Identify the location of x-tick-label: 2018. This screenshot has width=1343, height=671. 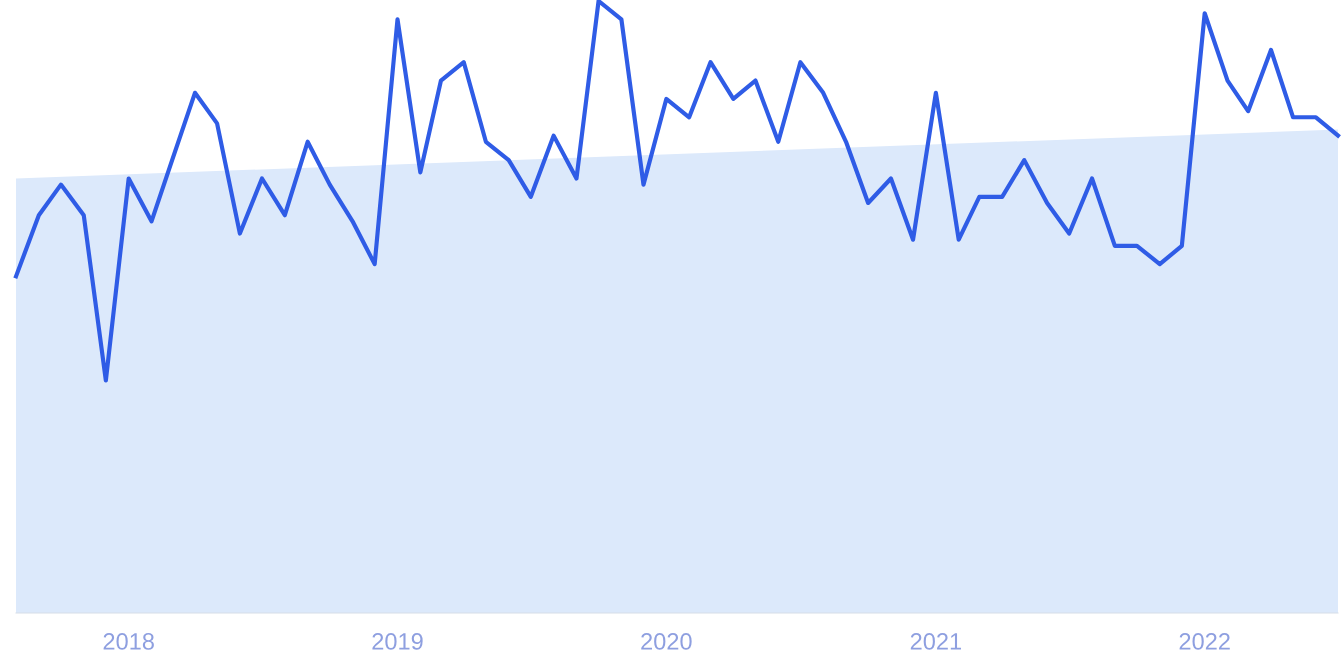
(128, 641).